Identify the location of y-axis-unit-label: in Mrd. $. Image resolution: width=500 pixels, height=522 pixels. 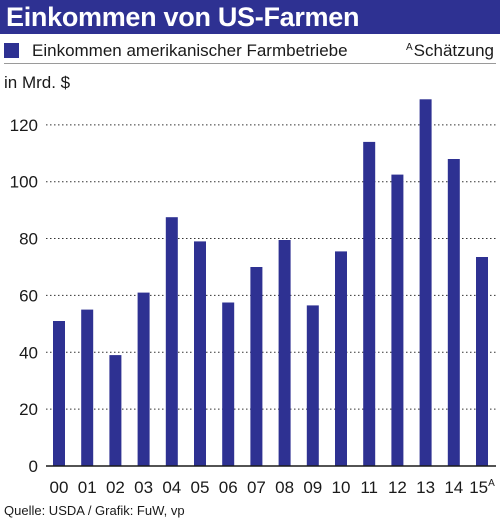
(37, 82).